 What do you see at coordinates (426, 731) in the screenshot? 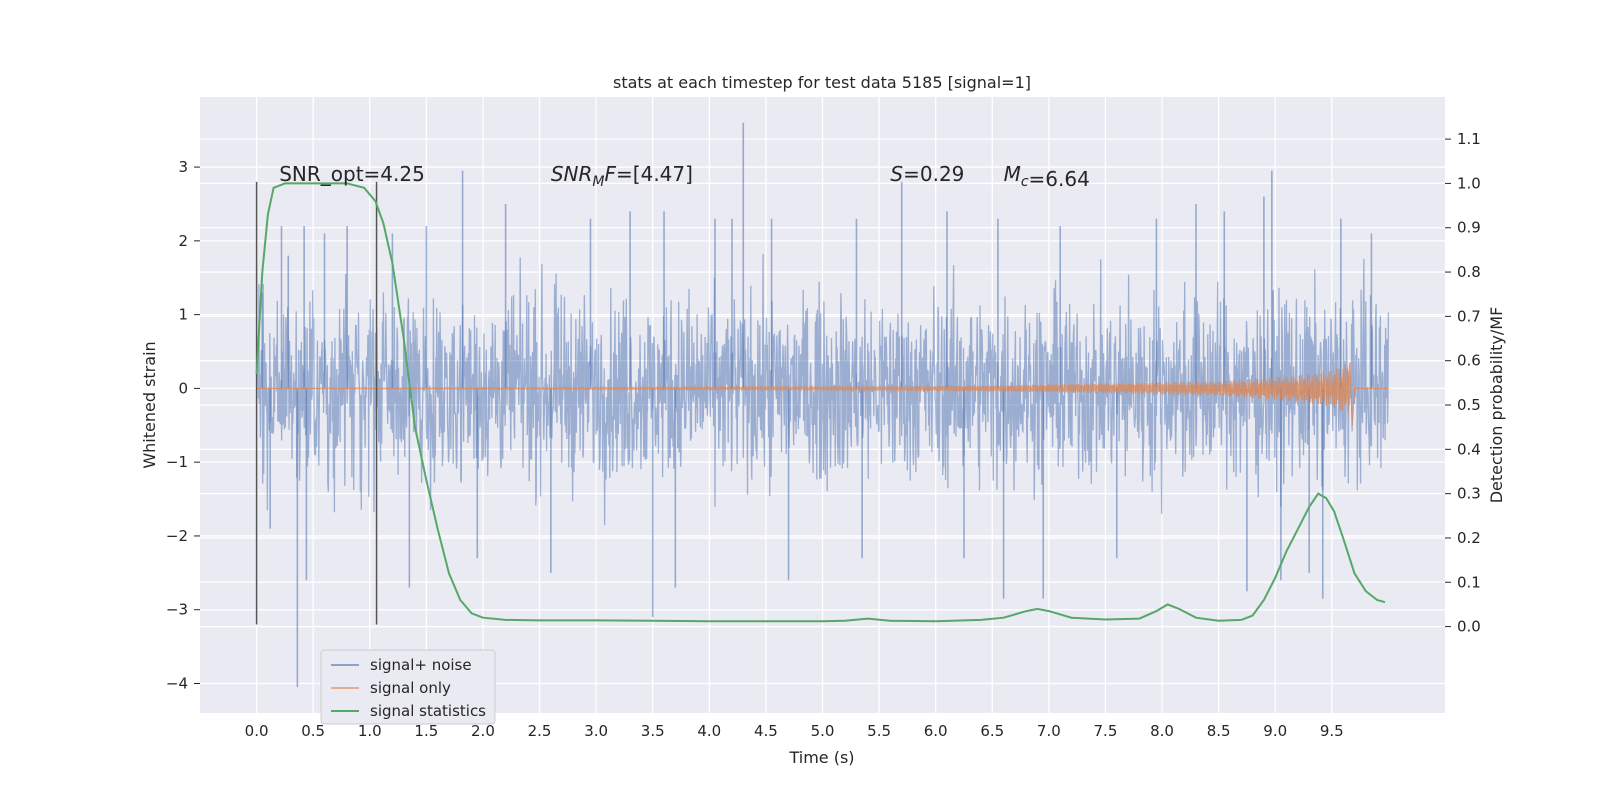
I see `x-tick-label-3: 1.5` at bounding box center [426, 731].